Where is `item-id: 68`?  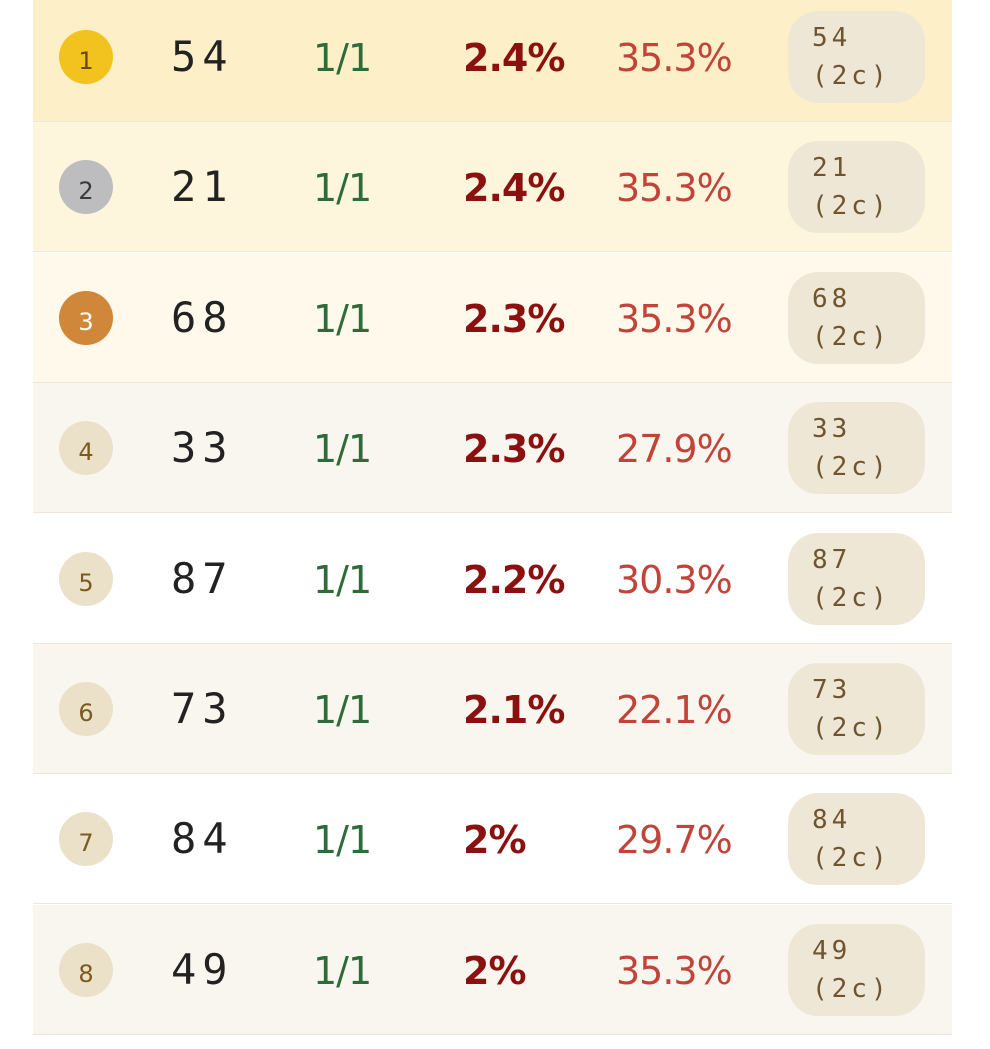 item-id: 68 is located at coordinates (202, 317).